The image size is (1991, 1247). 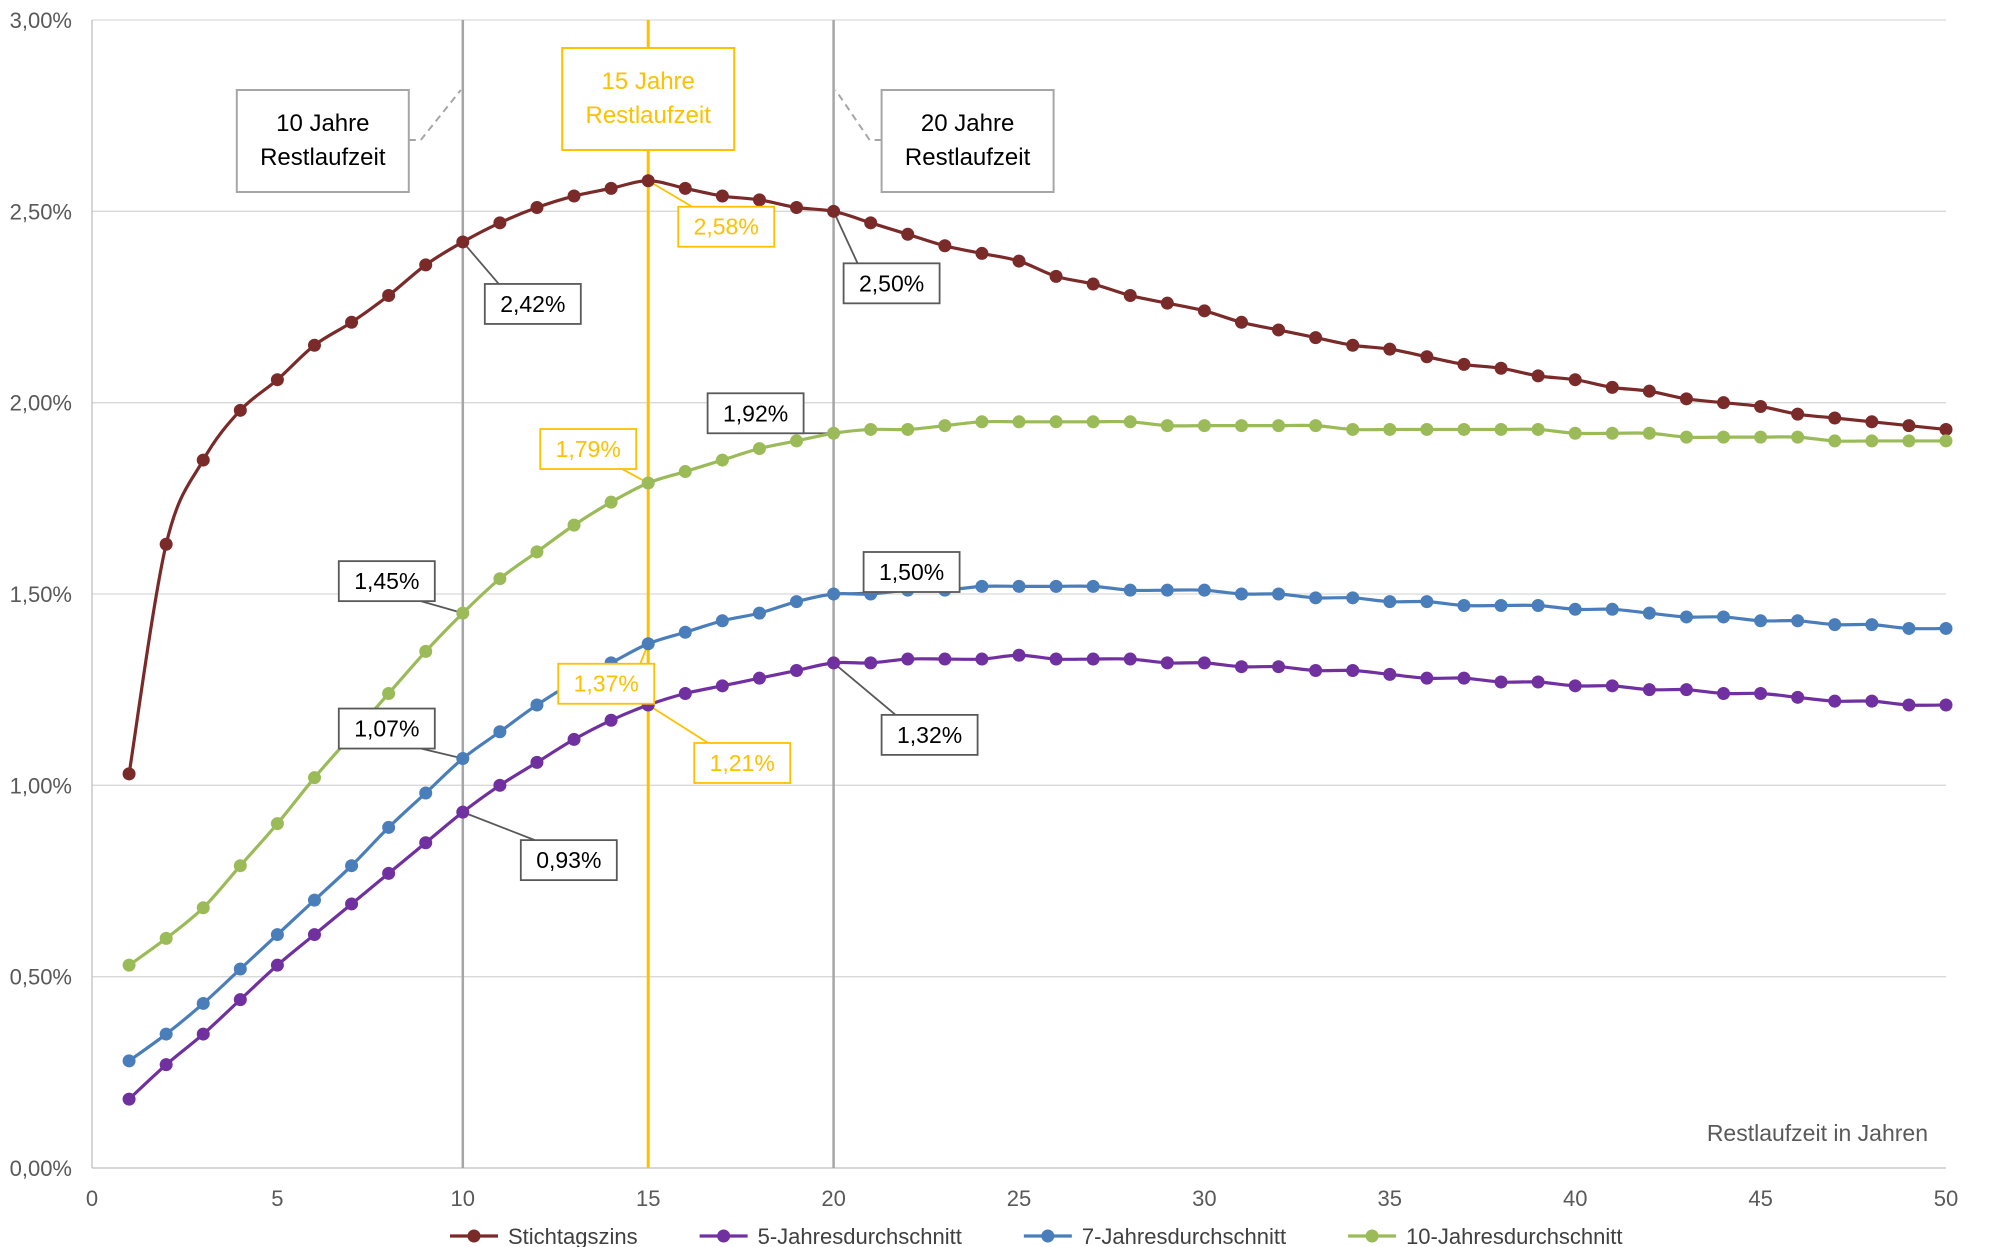 What do you see at coordinates (41, 977) in the screenshot?
I see `y-tick-label: 0,50%` at bounding box center [41, 977].